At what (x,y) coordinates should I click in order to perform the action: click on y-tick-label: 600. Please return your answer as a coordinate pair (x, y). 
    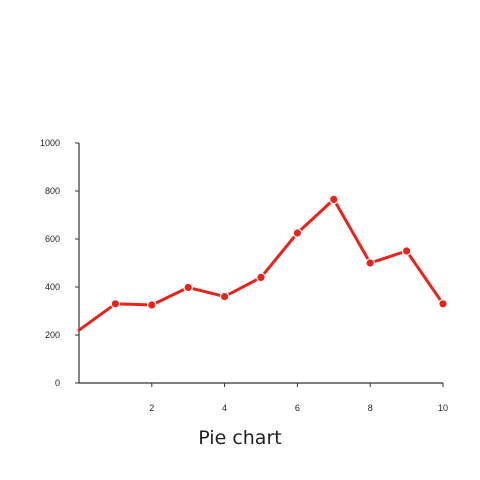
    Looking at the image, I should click on (52, 239).